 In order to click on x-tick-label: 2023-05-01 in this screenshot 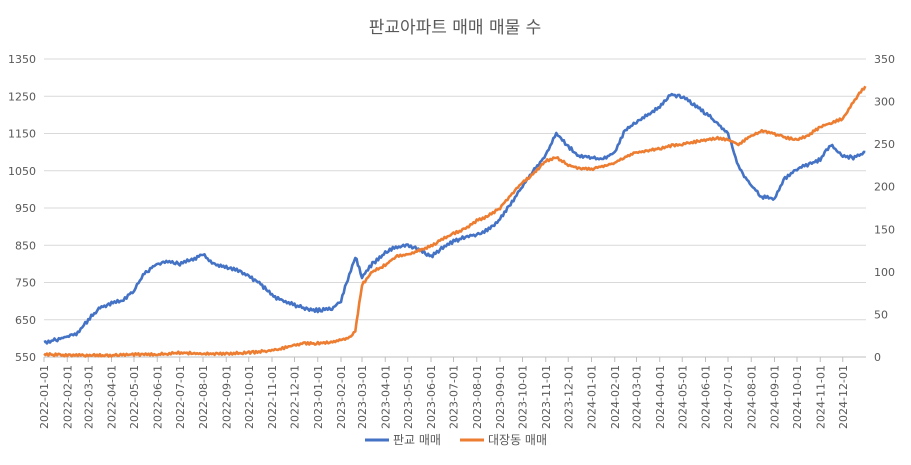, I will do `click(408, 397)`.